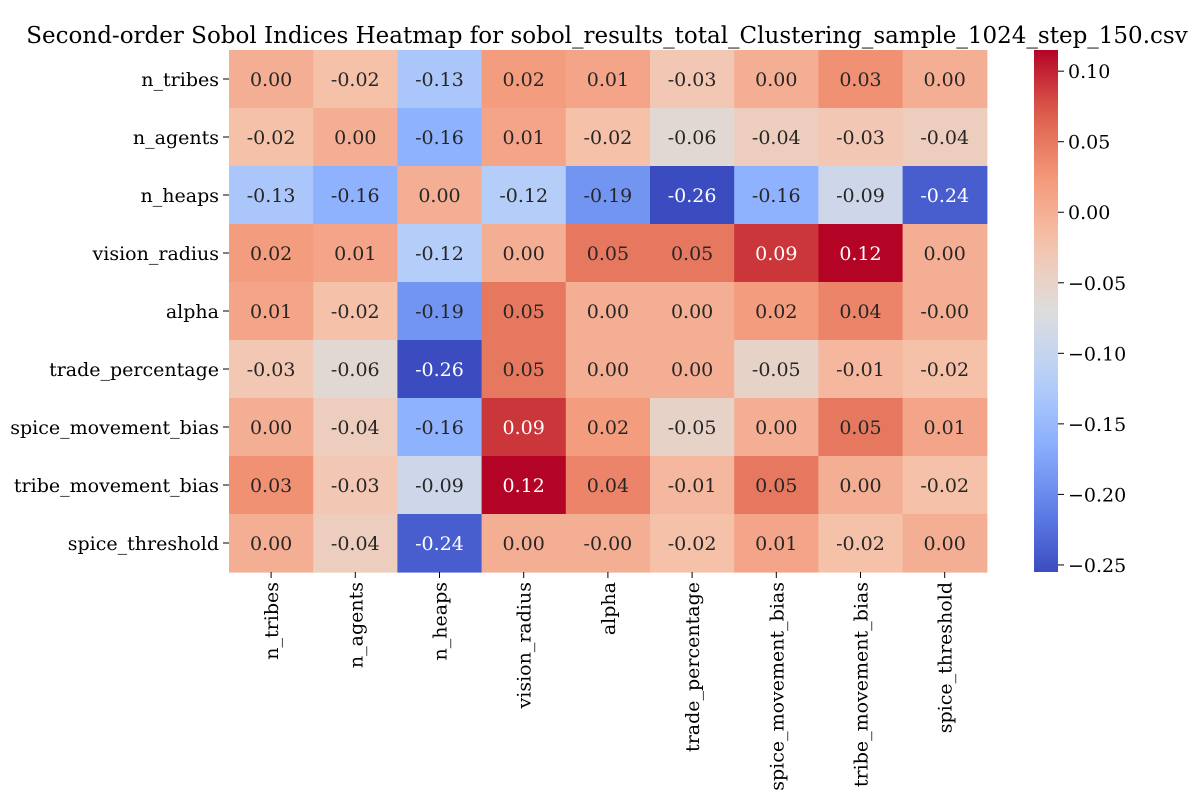  I want to click on cell-value-label: -0.12, so click(439, 254).